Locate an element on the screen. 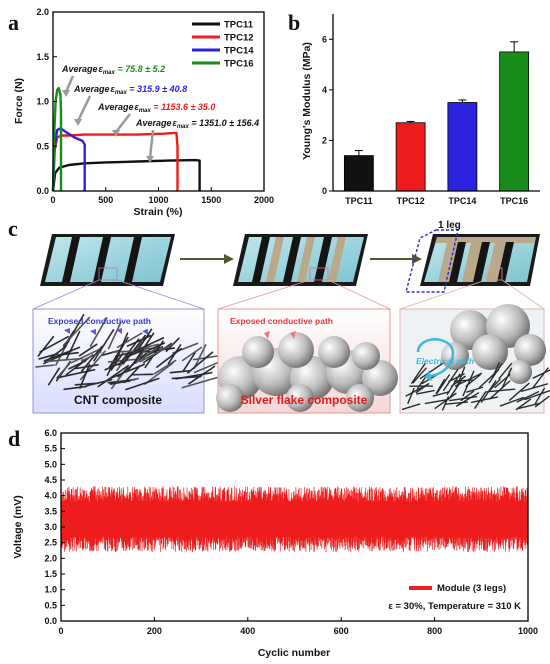 The image size is (550, 664). voltage-y-tick-label: 5.0 is located at coordinates (50, 464).